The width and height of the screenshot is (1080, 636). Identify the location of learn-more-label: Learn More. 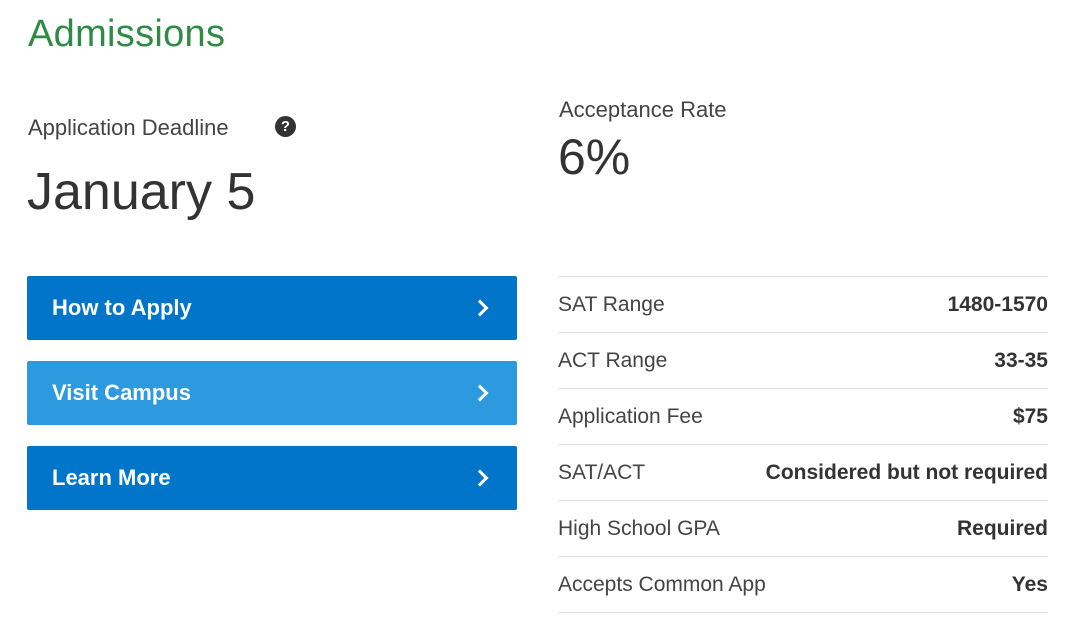
(111, 477).